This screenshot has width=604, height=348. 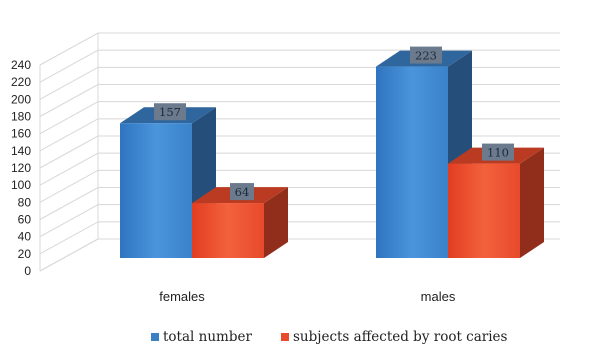 What do you see at coordinates (25, 202) in the screenshot?
I see `y-tick-label: 80` at bounding box center [25, 202].